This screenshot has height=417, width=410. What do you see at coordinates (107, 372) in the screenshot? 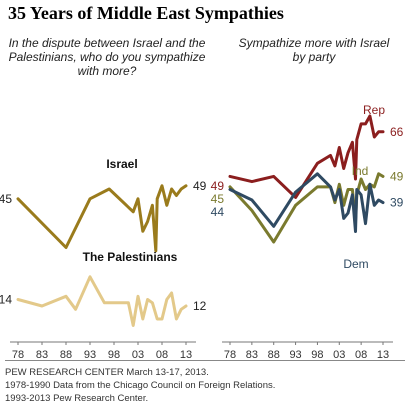
I see `source-note: PEW RESEARCH CENTER March 13-17, 2013.` at bounding box center [107, 372].